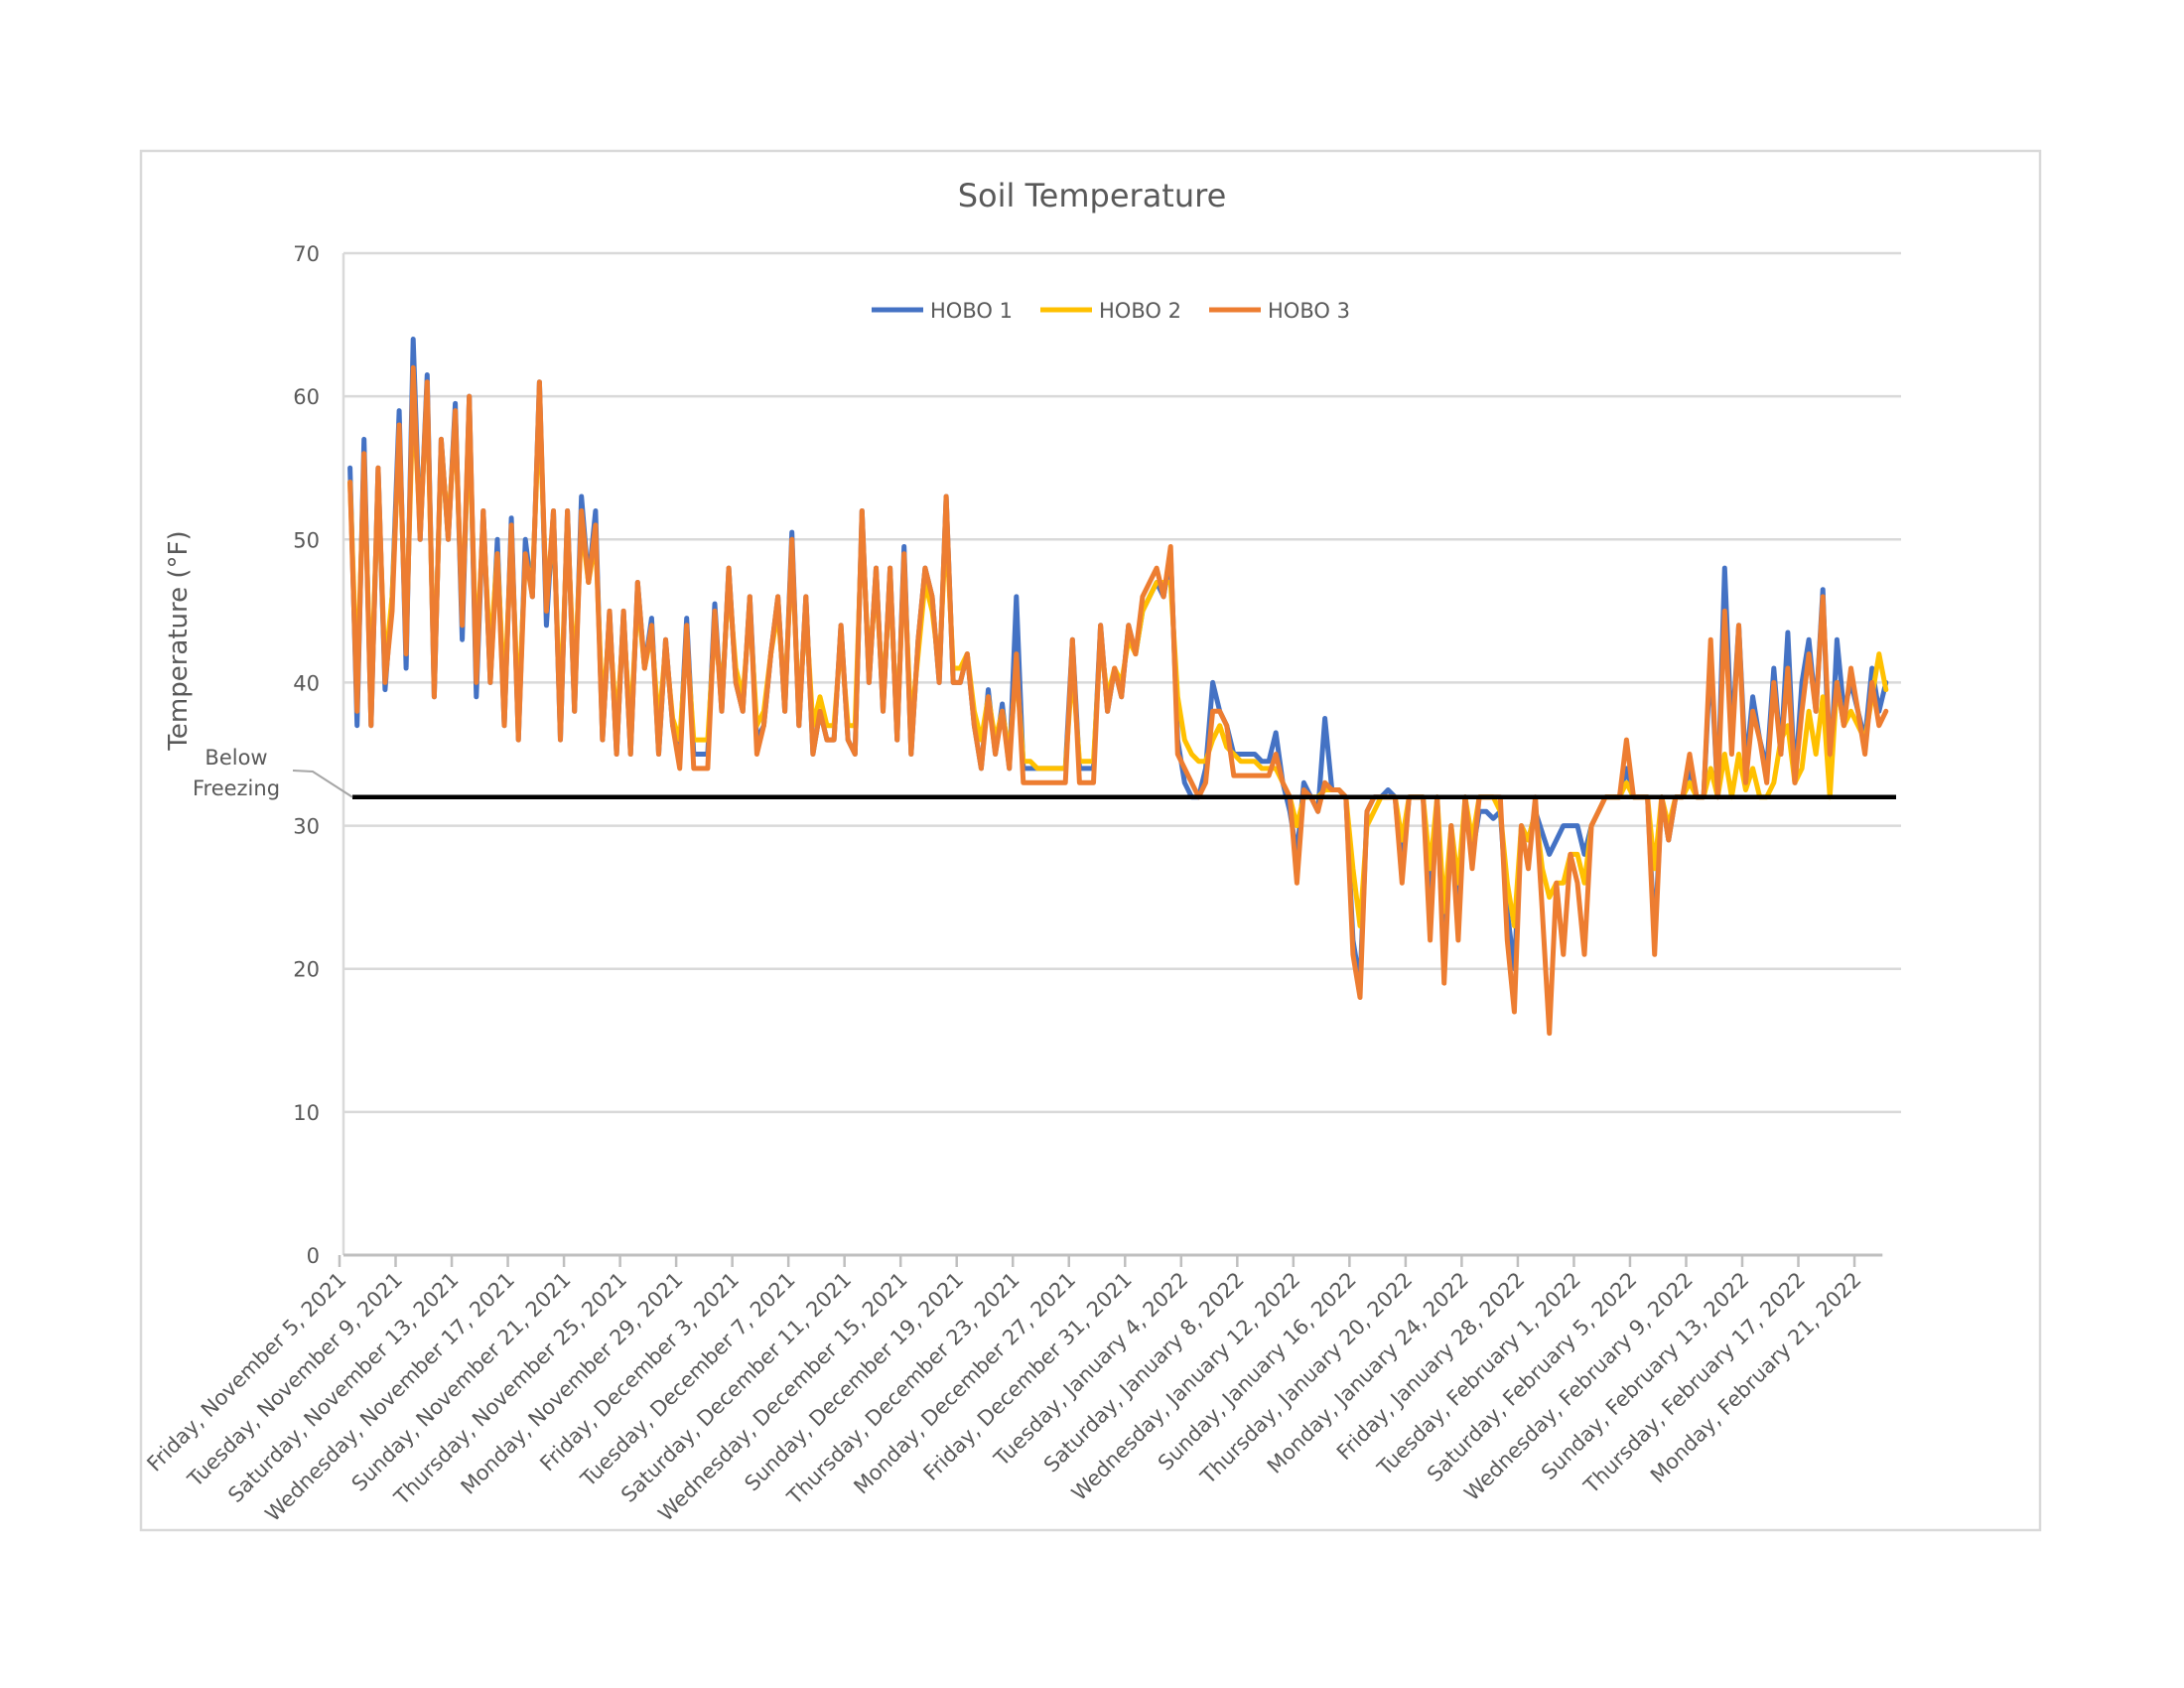 The height and width of the screenshot is (1688, 2184). What do you see at coordinates (236, 788) in the screenshot?
I see `freezing-label-line2: Freezing` at bounding box center [236, 788].